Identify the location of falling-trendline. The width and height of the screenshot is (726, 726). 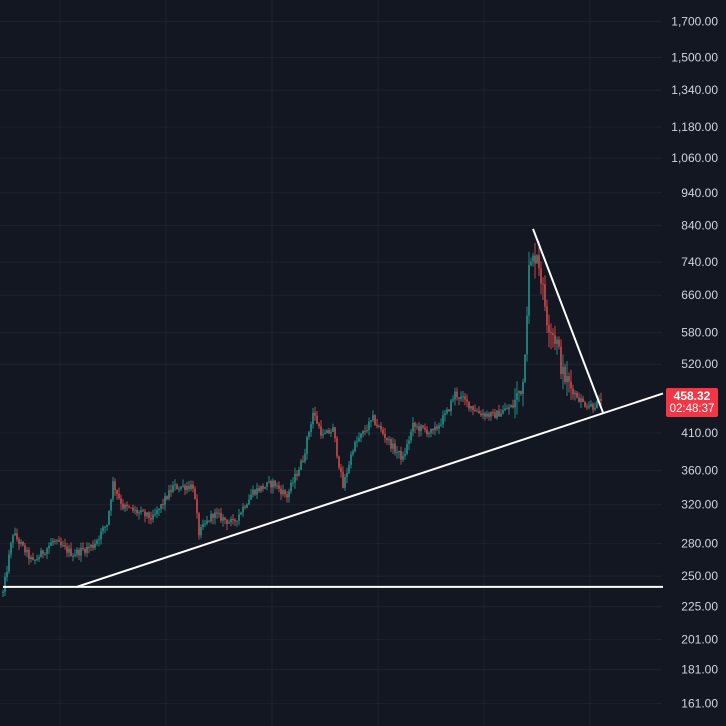
(568, 320).